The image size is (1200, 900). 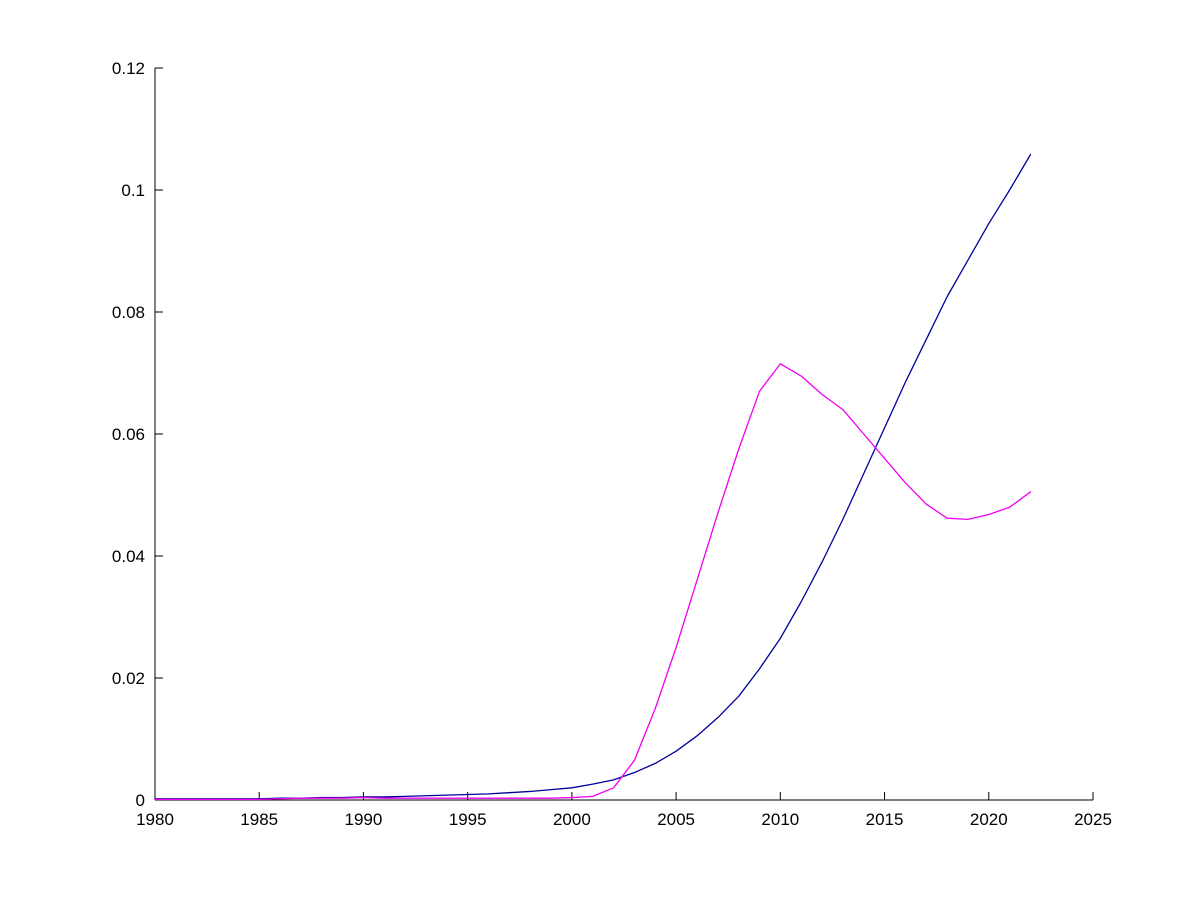 What do you see at coordinates (140, 800) in the screenshot?
I see `y-tick-label: 0` at bounding box center [140, 800].